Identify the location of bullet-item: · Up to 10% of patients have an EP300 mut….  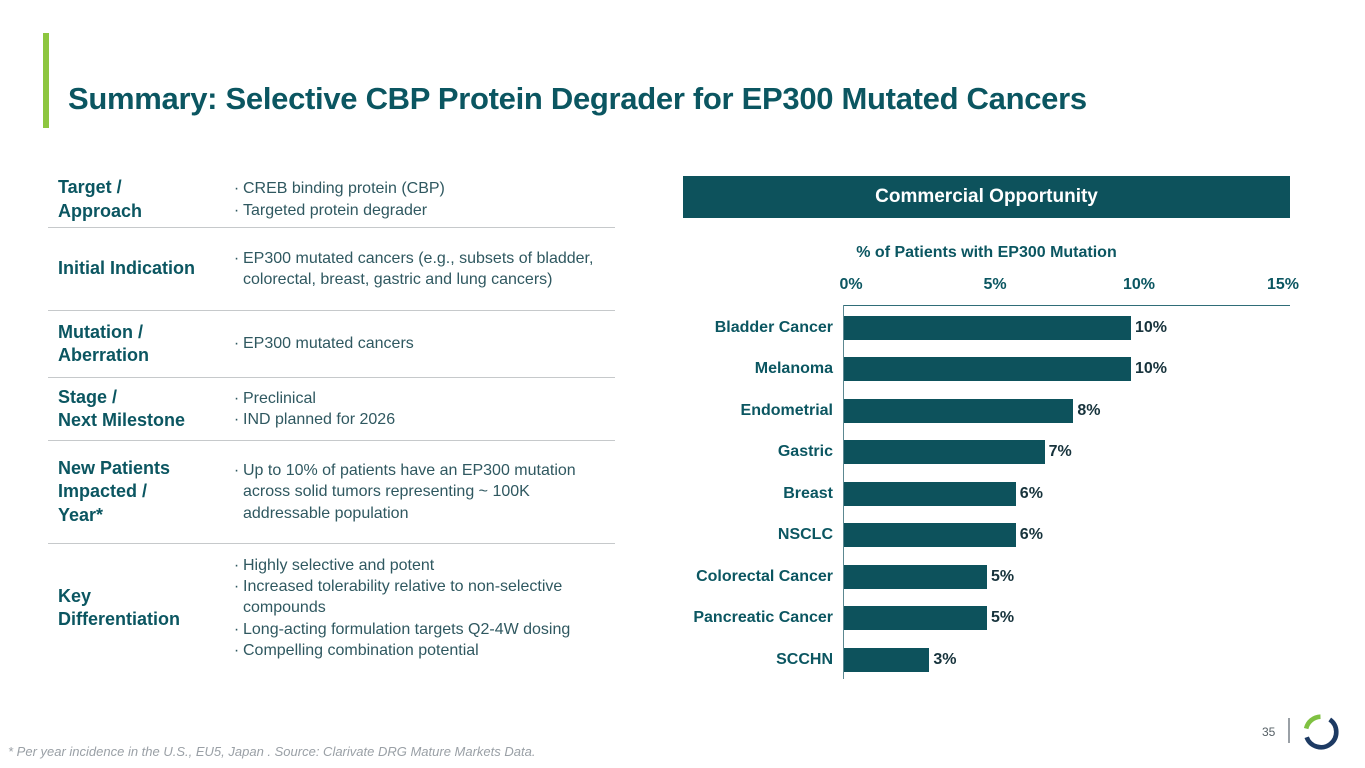
(422, 491).